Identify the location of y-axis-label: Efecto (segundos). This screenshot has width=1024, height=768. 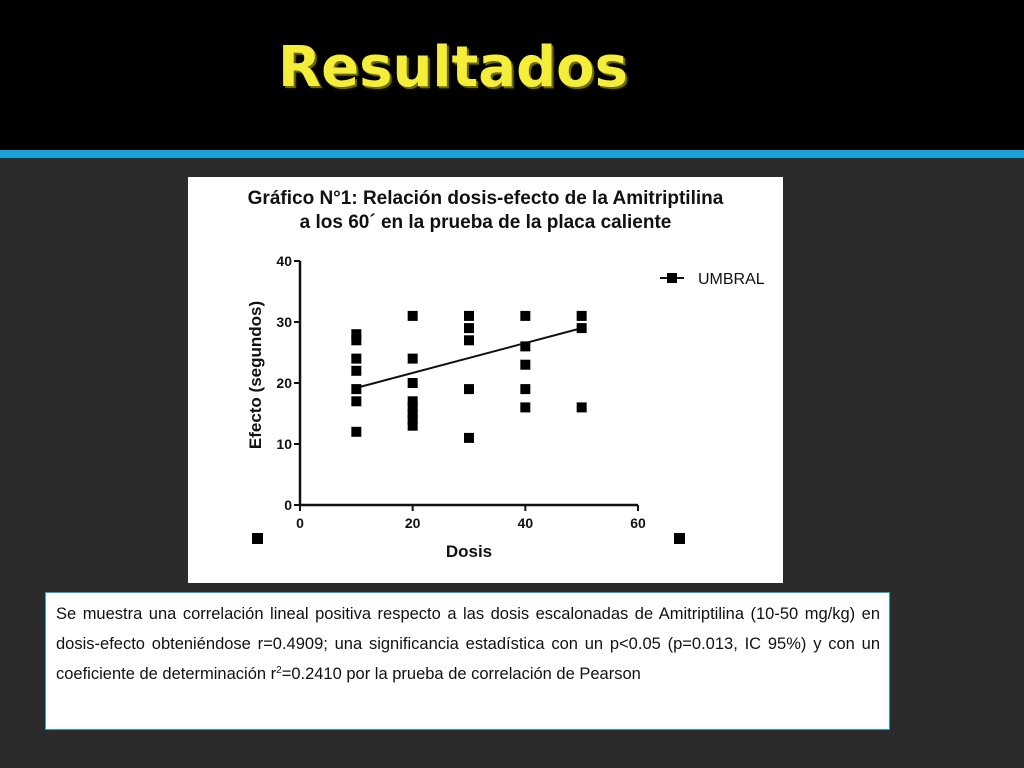
(255, 375).